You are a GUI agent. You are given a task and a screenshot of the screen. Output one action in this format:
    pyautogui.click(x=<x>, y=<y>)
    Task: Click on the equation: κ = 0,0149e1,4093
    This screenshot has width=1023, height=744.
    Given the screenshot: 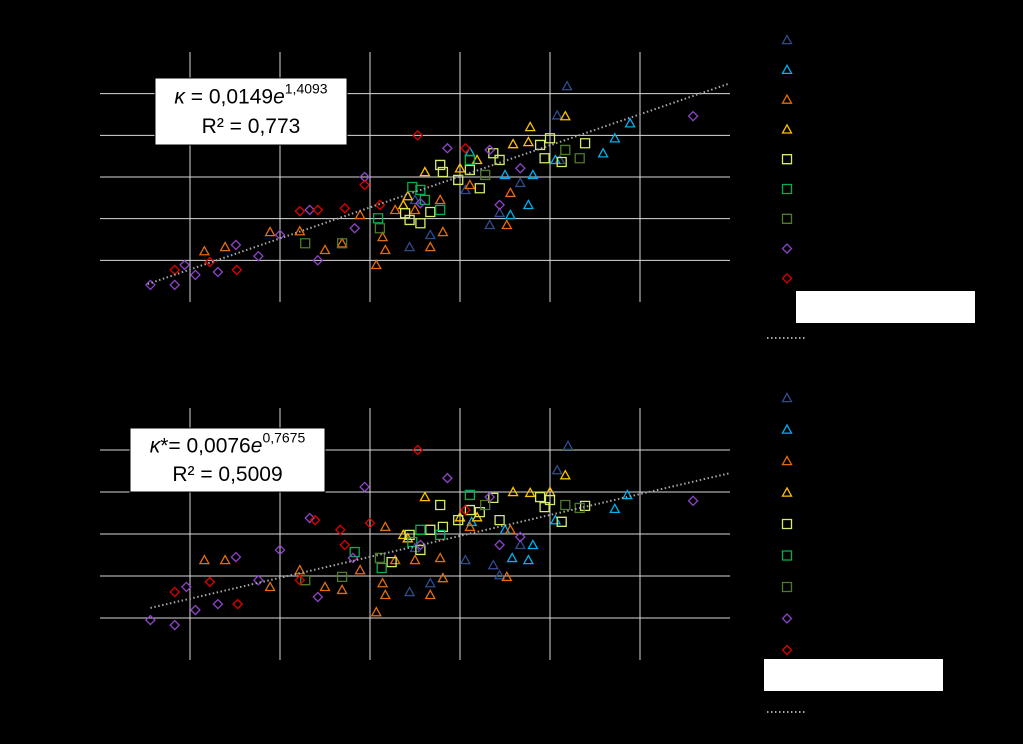 What is the action you would take?
    pyautogui.click(x=250, y=94)
    